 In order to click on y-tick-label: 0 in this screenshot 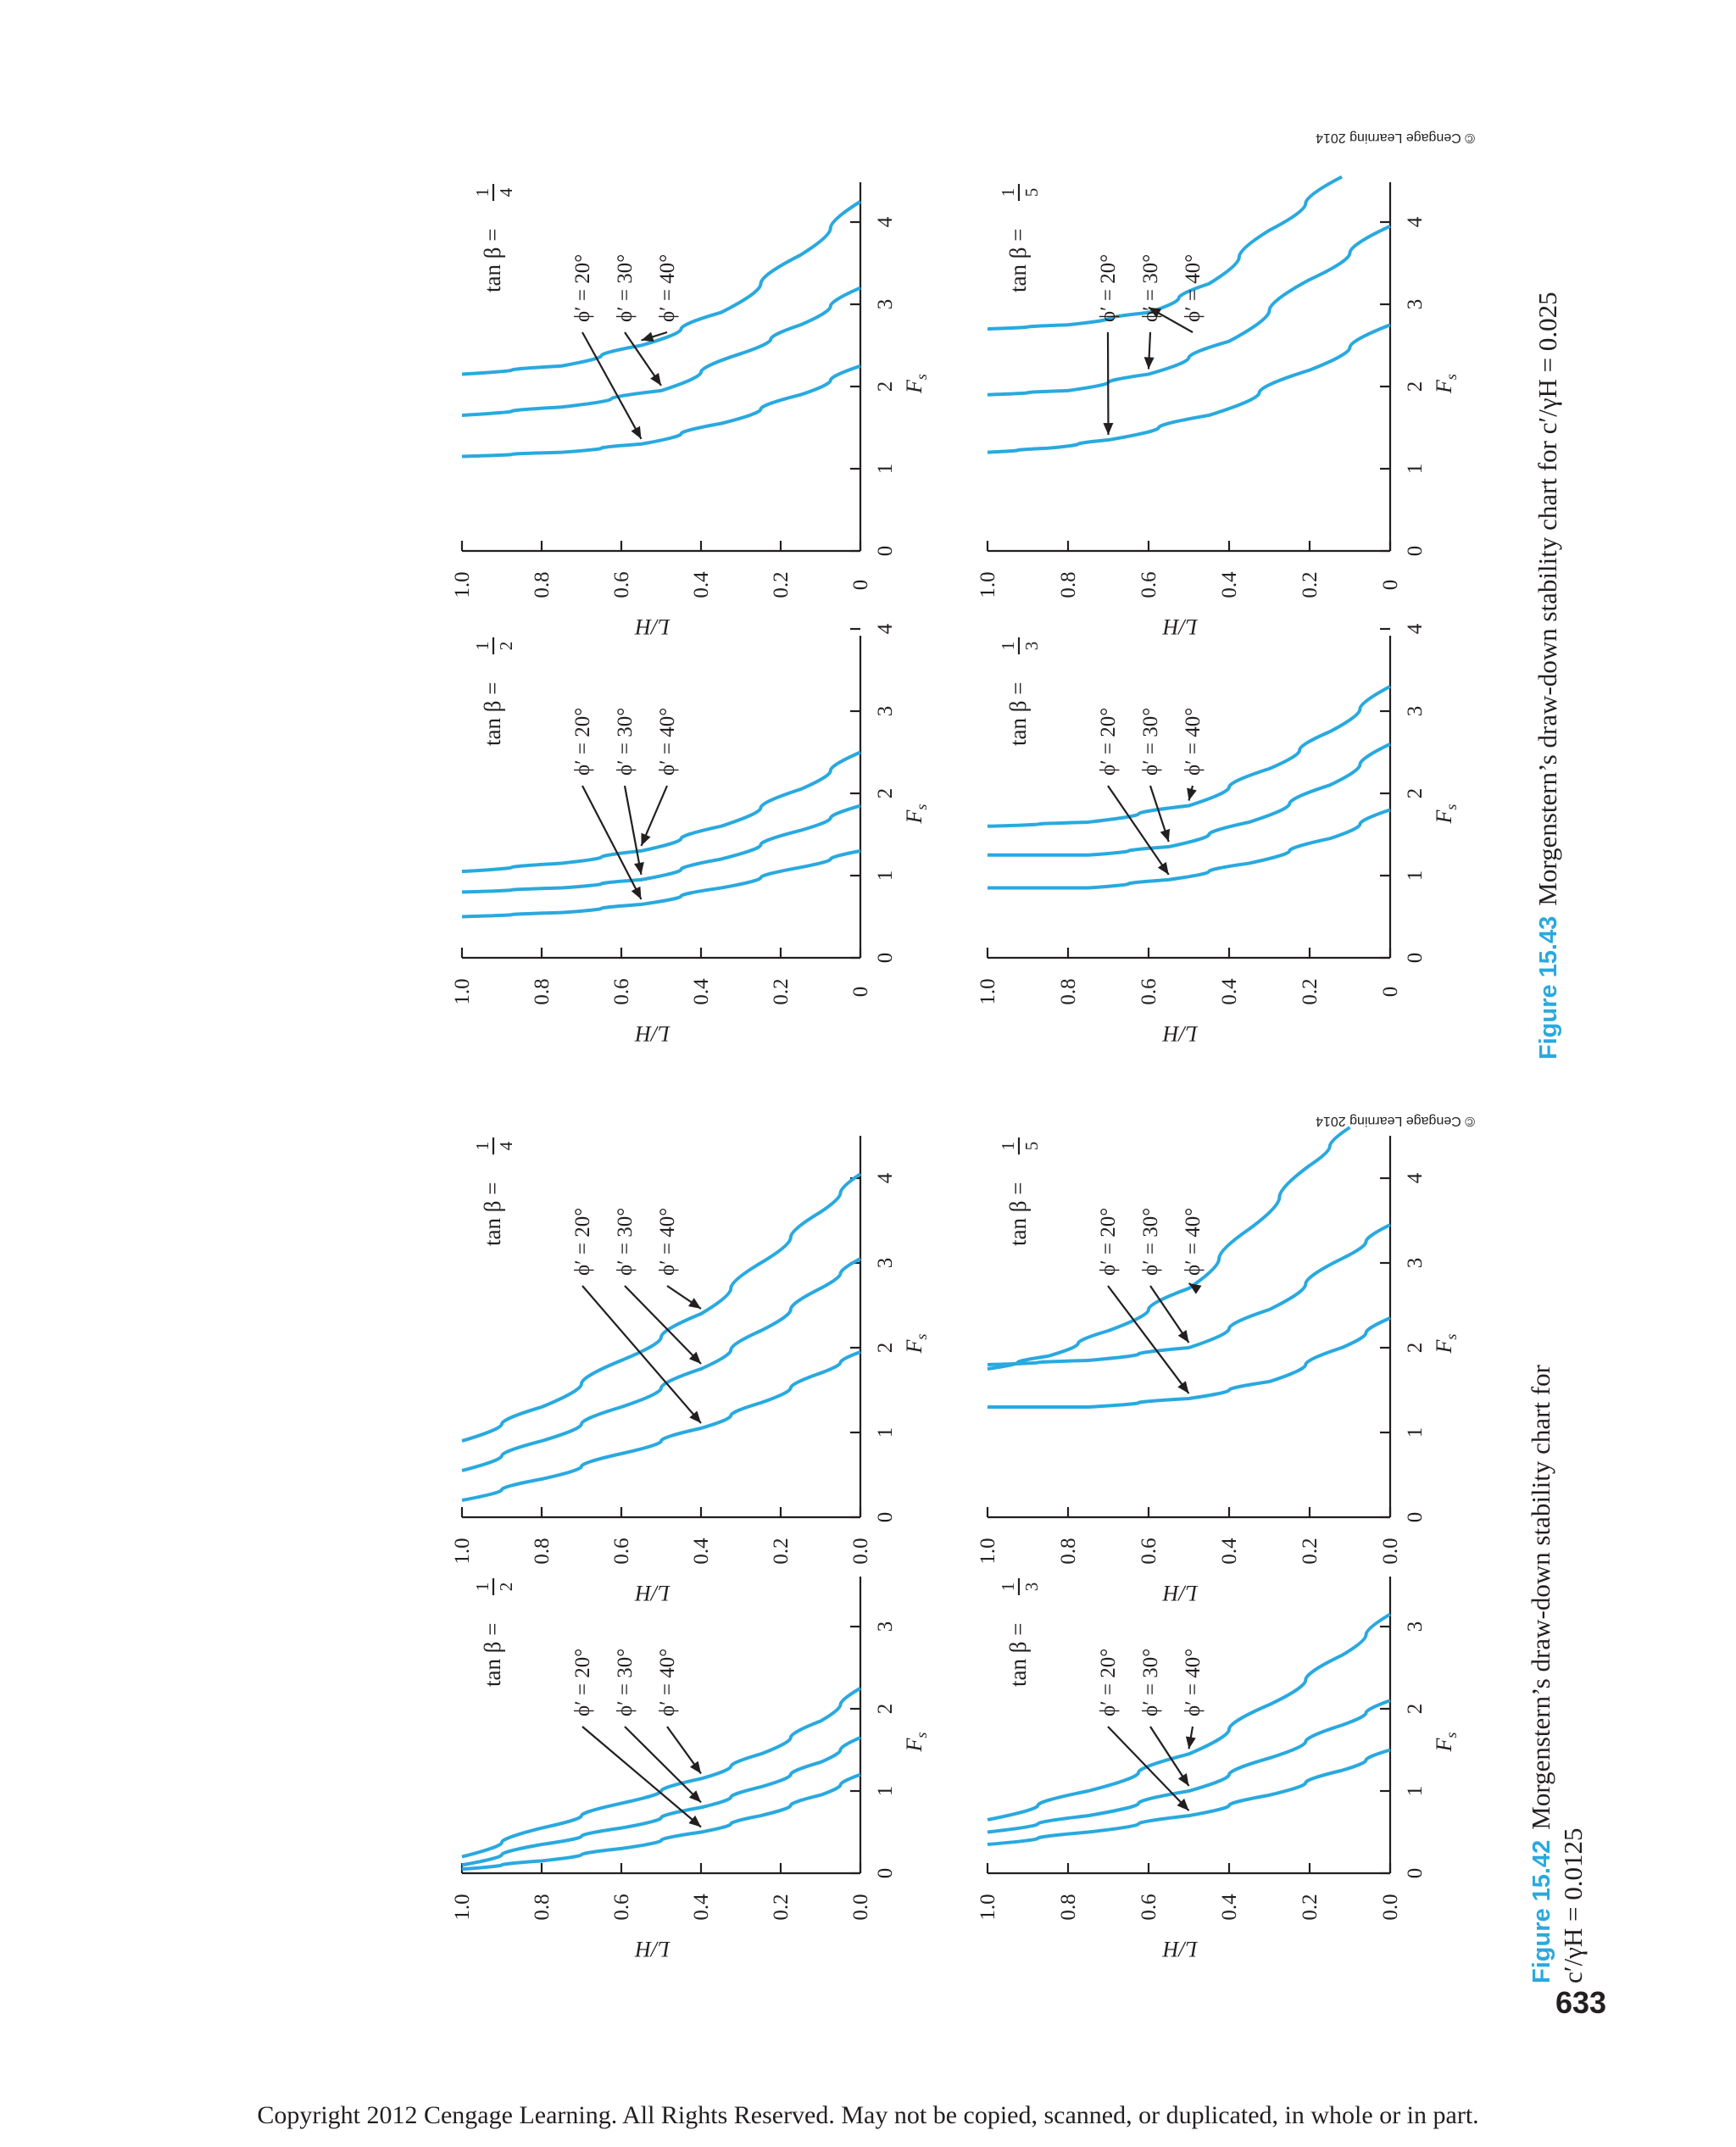, I will do `click(860, 585)`.